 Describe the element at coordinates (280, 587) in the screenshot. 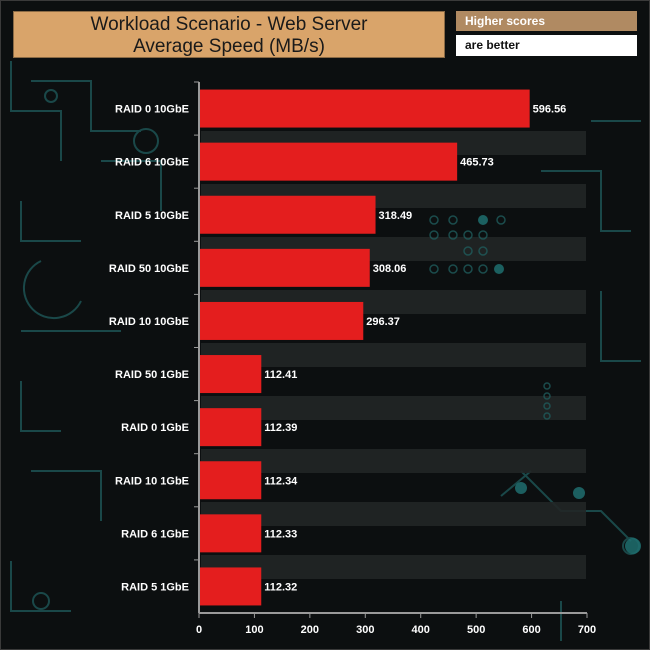

I see `value-label: 112.32` at that location.